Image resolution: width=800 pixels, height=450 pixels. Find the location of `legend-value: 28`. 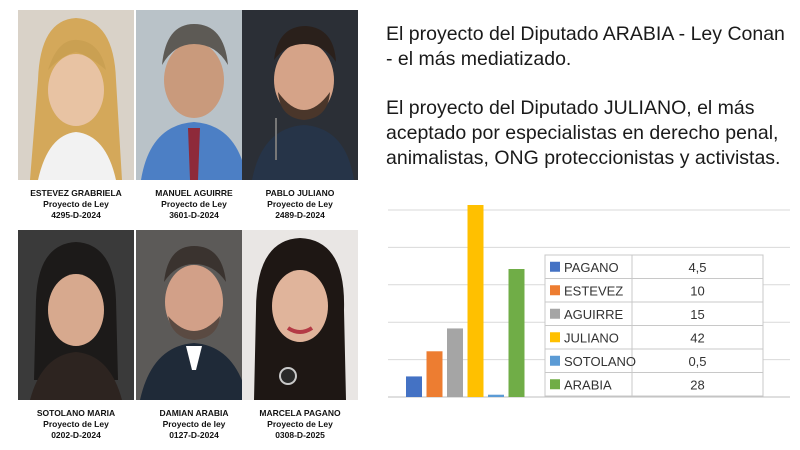

legend-value: 28 is located at coordinates (697, 384).